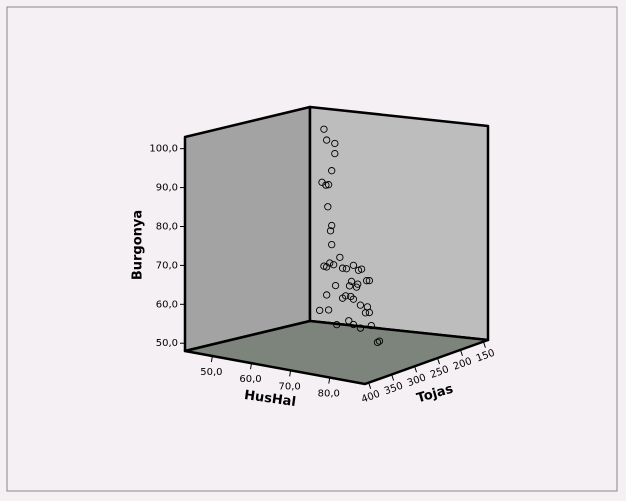 The image size is (626, 501). I want to click on y-tick-label: 100,0, so click(163, 149).